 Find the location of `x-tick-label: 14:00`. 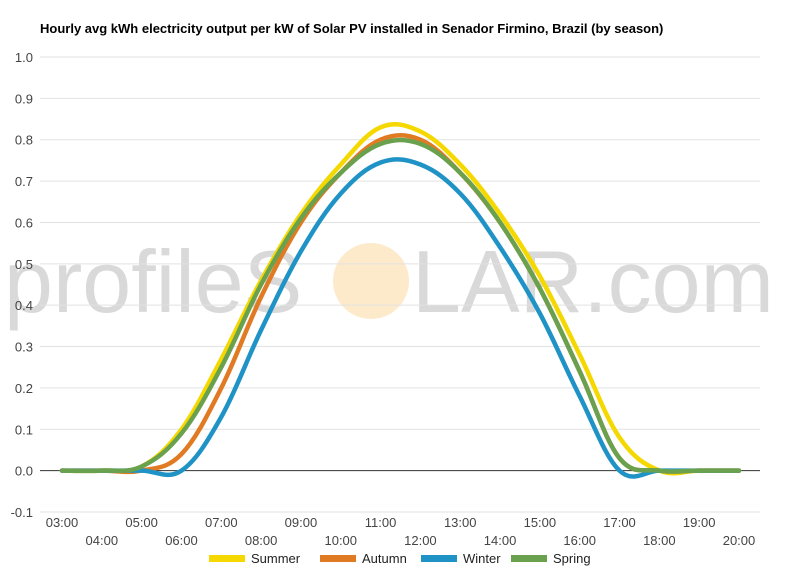

x-tick-label: 14:00 is located at coordinates (500, 540).